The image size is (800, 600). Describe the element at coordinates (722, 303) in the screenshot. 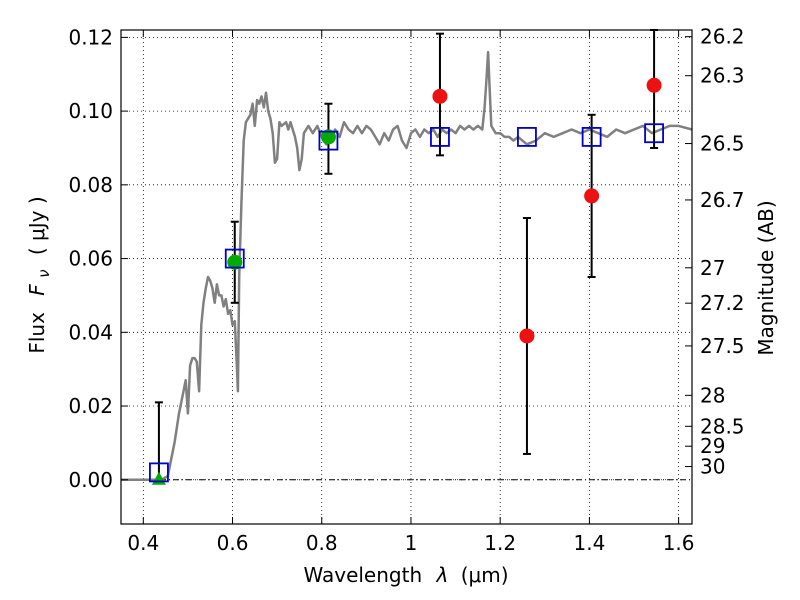

I see `magnitude-tick-label: 27.2` at that location.